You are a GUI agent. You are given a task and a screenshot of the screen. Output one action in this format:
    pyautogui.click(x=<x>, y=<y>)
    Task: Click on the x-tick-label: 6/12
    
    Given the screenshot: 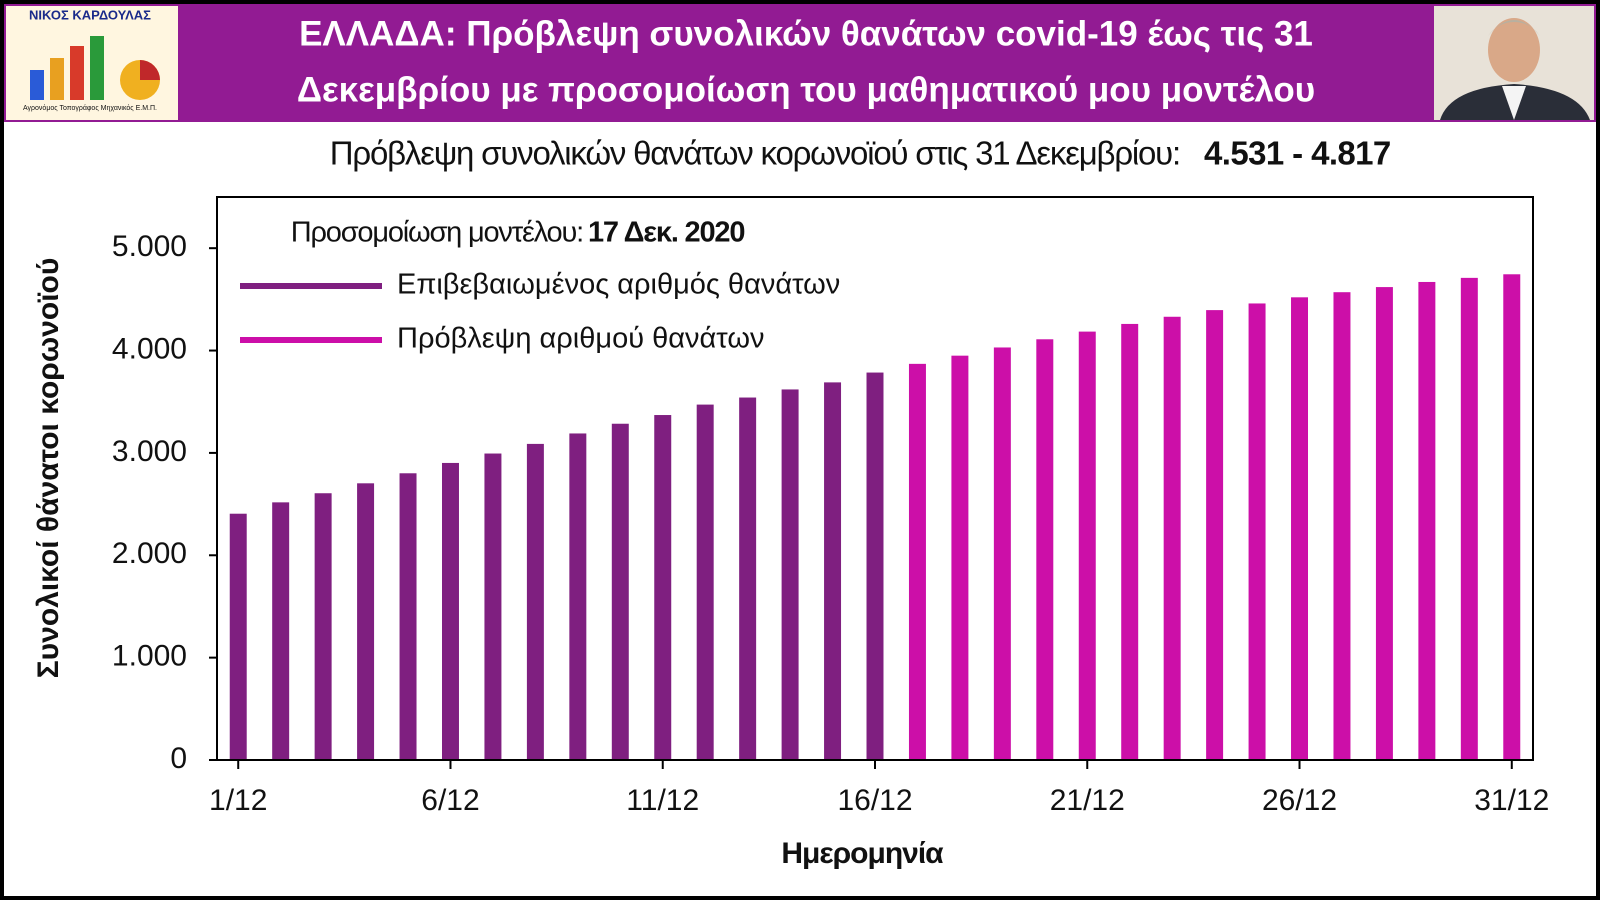 What is the action you would take?
    pyautogui.click(x=450, y=800)
    